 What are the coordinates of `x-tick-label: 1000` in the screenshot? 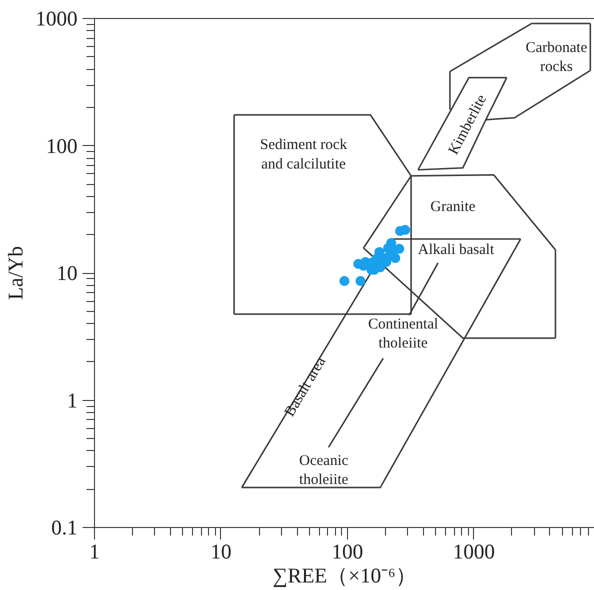 It's located at (473, 552).